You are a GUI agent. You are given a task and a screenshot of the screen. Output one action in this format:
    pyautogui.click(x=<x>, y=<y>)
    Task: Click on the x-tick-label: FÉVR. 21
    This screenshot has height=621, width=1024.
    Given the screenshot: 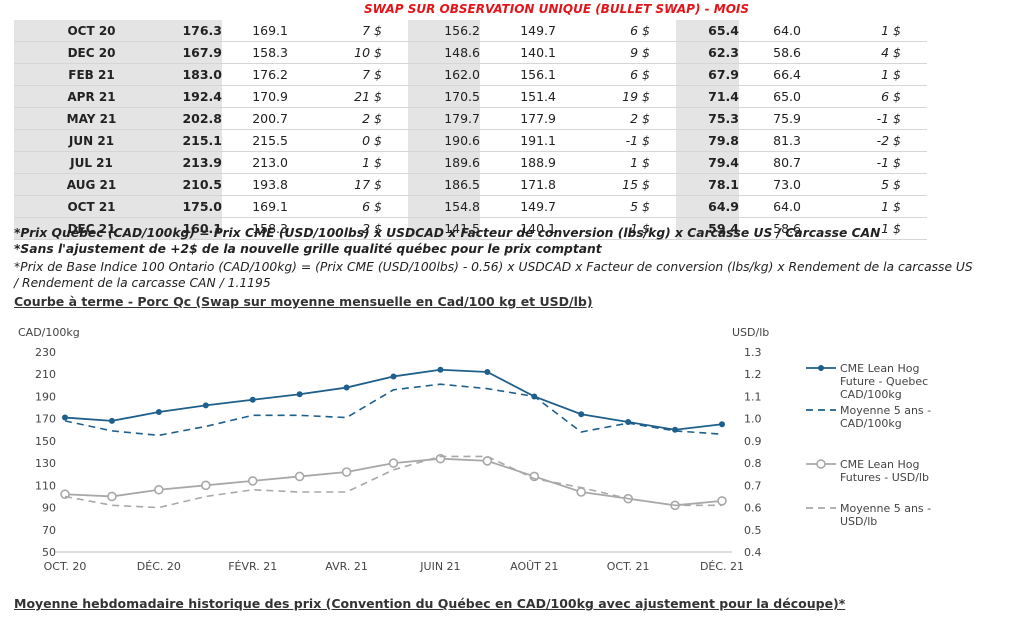 What is the action you would take?
    pyautogui.click(x=252, y=566)
    